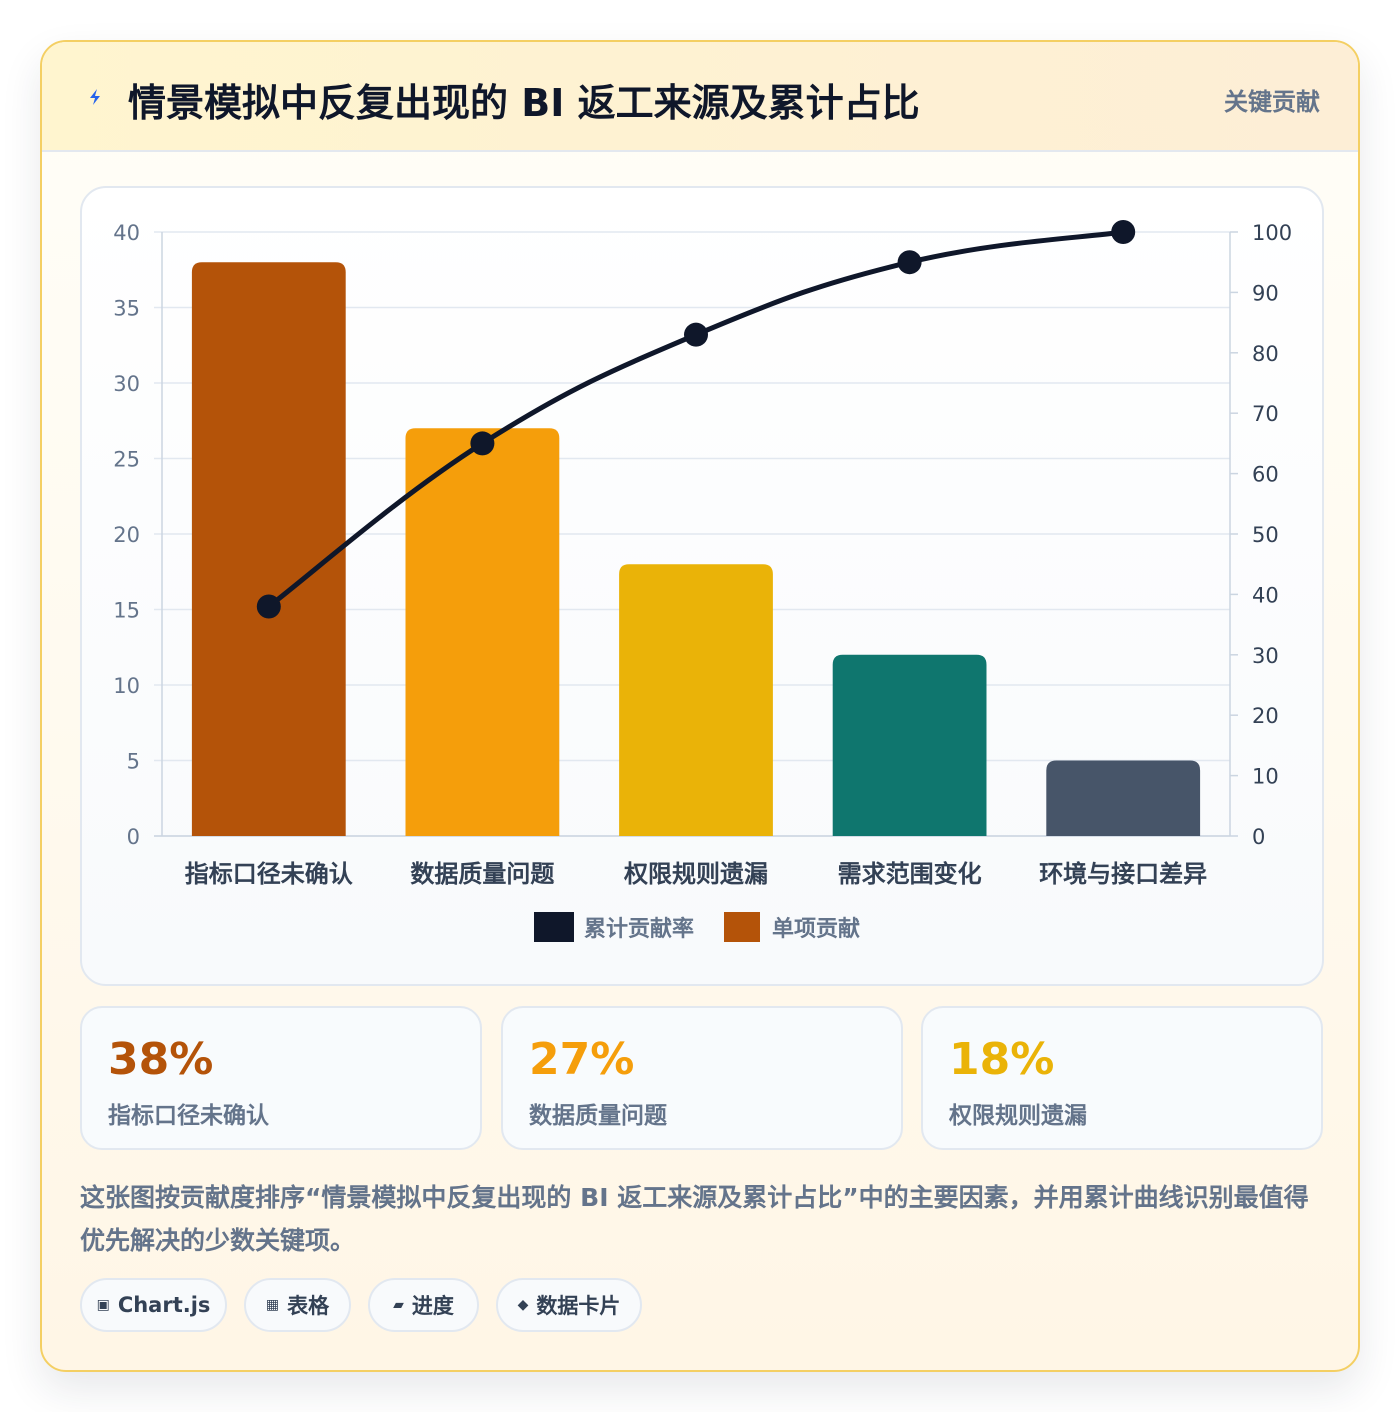 The image size is (1400, 1412). Describe the element at coordinates (639, 929) in the screenshot. I see `legend-label-cumulative: 累计贡献率` at that location.